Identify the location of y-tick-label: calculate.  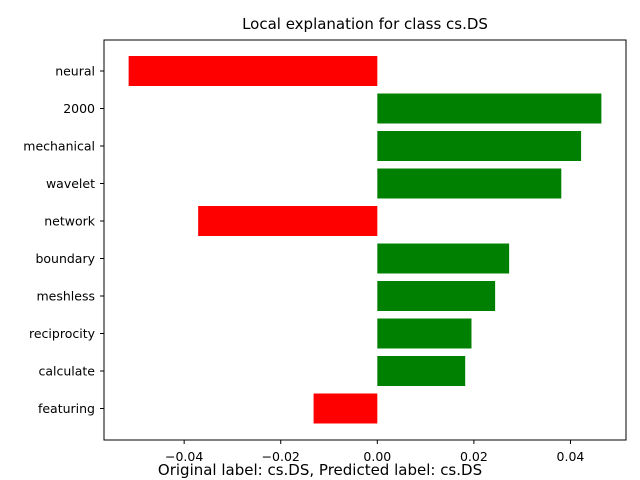
(66, 371).